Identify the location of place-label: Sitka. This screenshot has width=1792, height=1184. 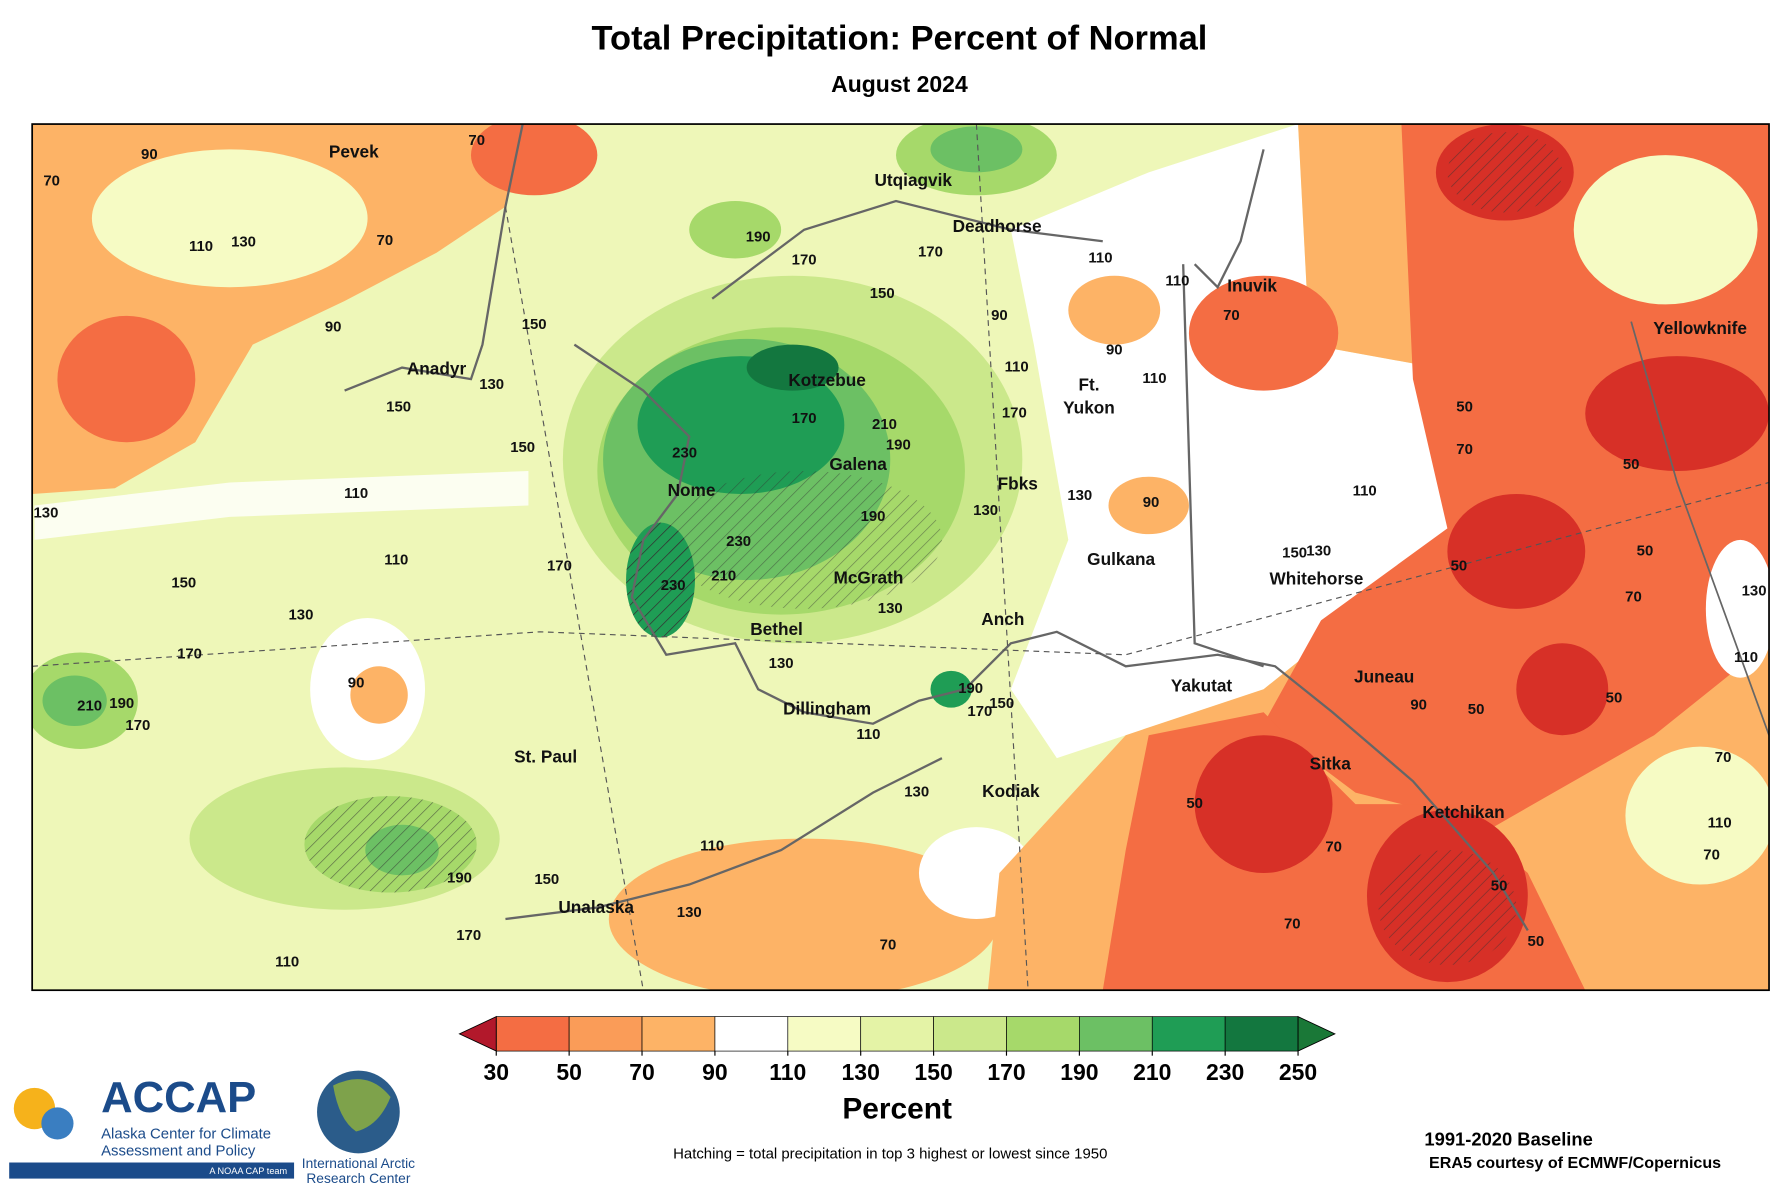
(1331, 764).